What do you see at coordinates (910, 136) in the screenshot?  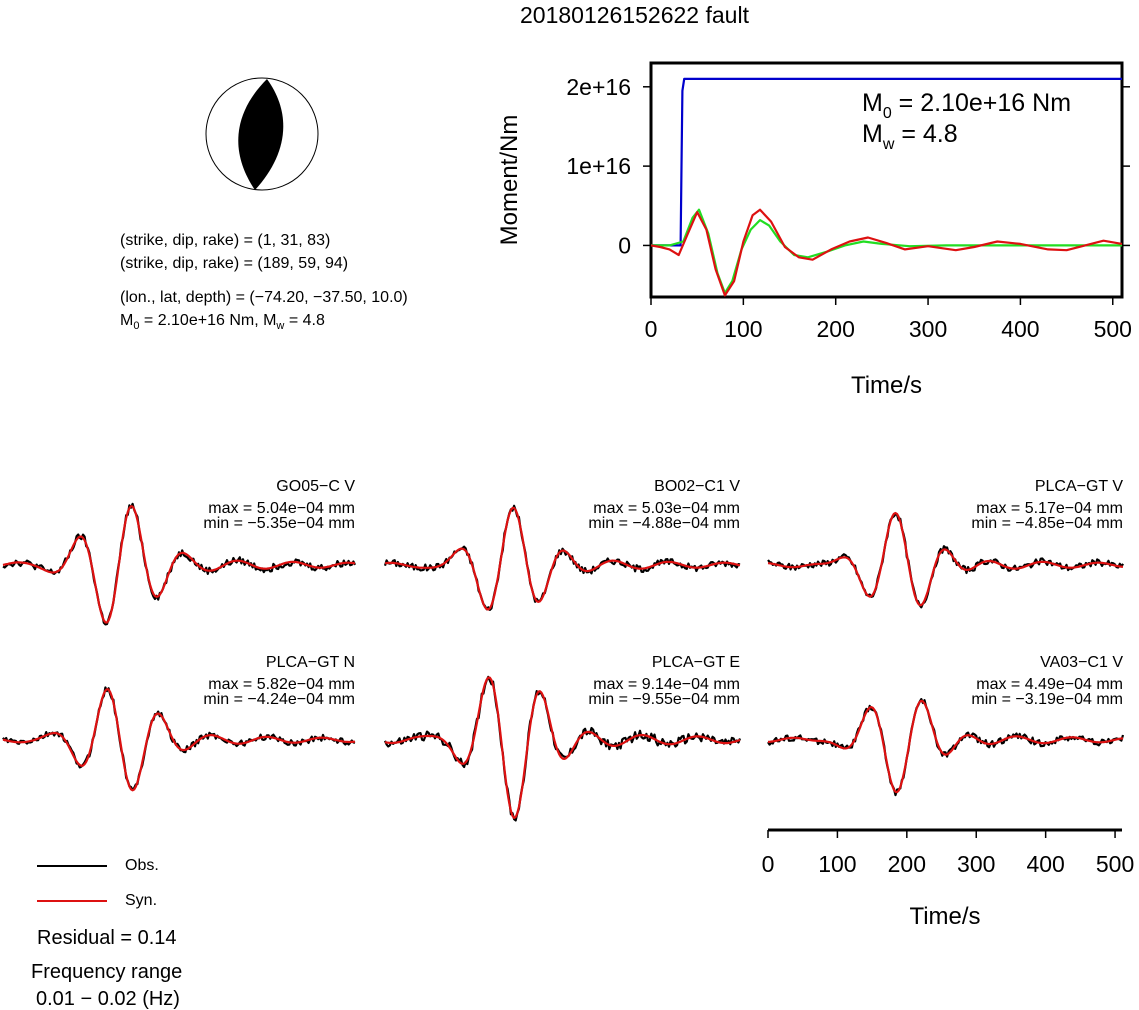 I see `moment-annotation-mw: Mw = 4.8` at bounding box center [910, 136].